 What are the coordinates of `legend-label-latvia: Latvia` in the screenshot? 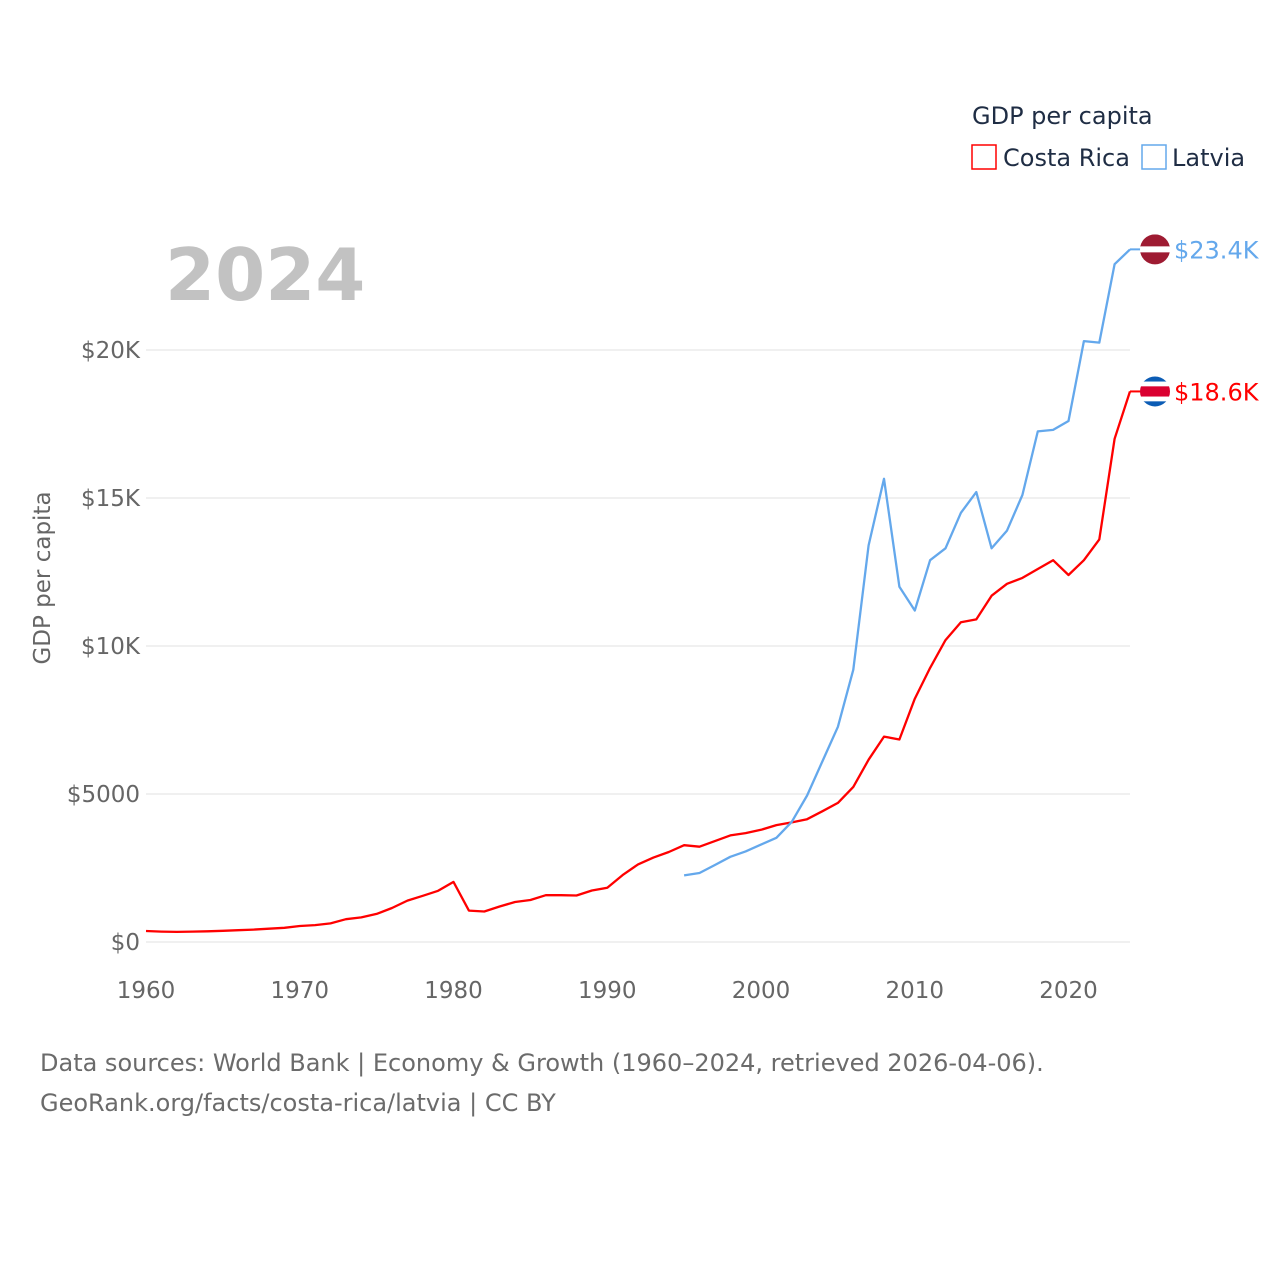 It's located at (1208, 158).